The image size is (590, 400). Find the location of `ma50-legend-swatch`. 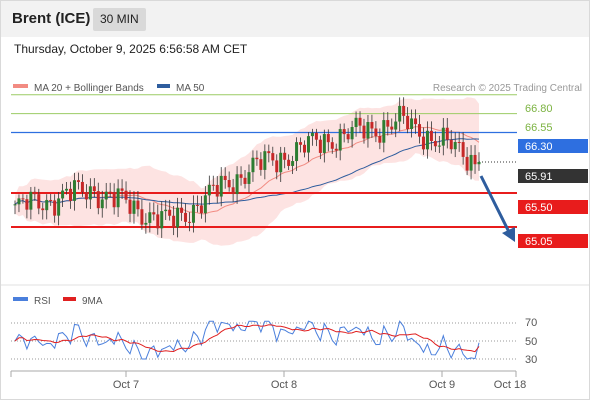

ma50-legend-swatch is located at coordinates (163, 86).